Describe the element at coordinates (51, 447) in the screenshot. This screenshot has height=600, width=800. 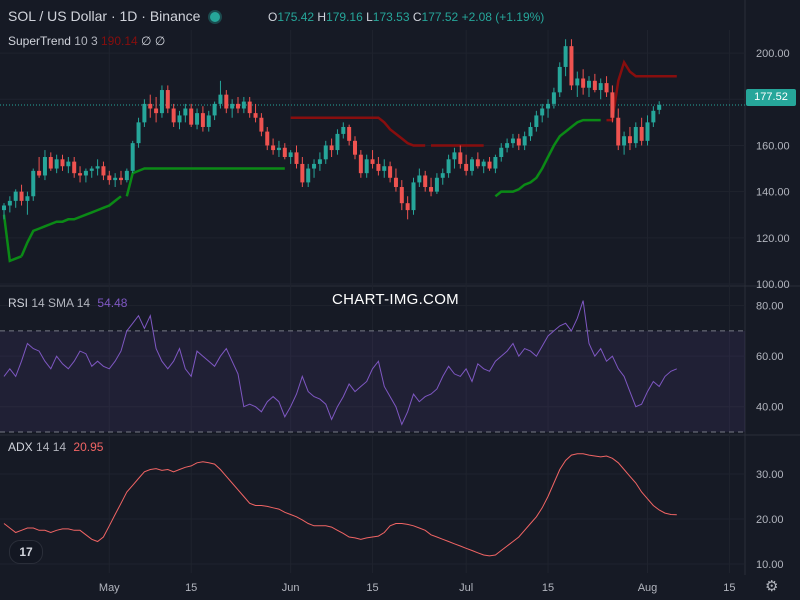
I see `adx-params: 14 14` at that location.